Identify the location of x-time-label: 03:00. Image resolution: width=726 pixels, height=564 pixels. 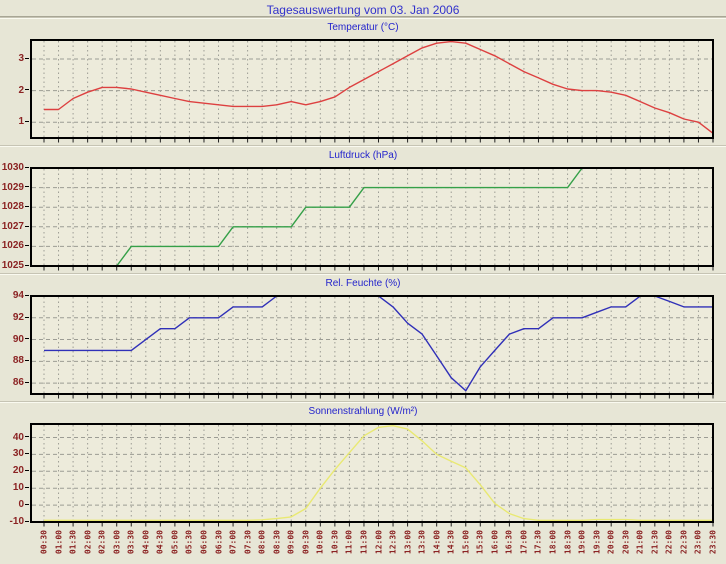
(117, 542).